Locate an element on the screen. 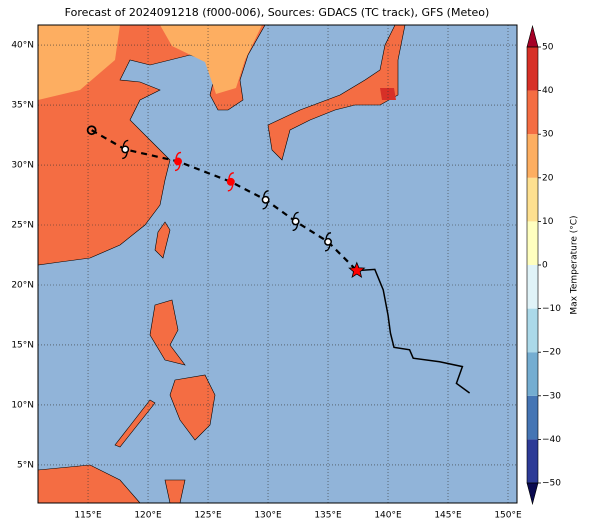 The height and width of the screenshot is (532, 592). colorbar-tick-label: −20 is located at coordinates (551, 353).